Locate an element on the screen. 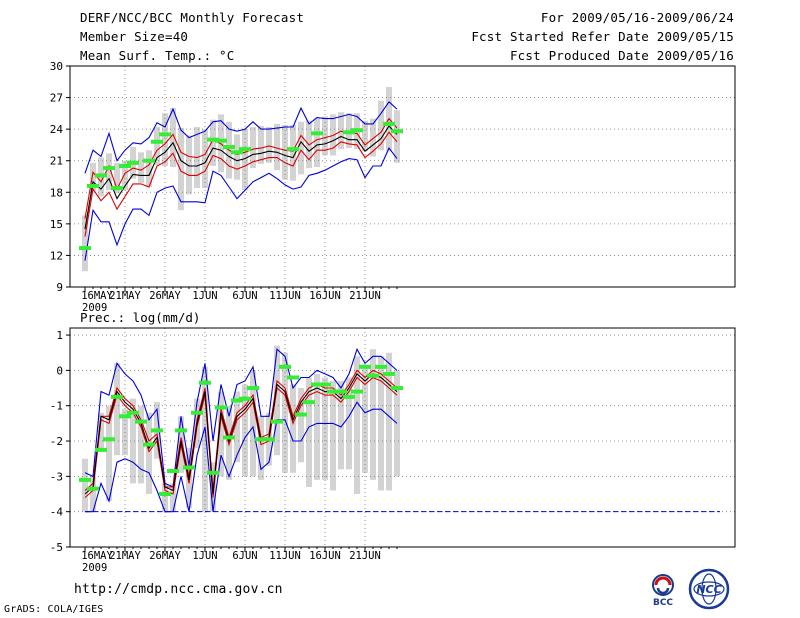 The width and height of the screenshot is (800, 618). x-tick-label: 21JUN is located at coordinates (365, 296).